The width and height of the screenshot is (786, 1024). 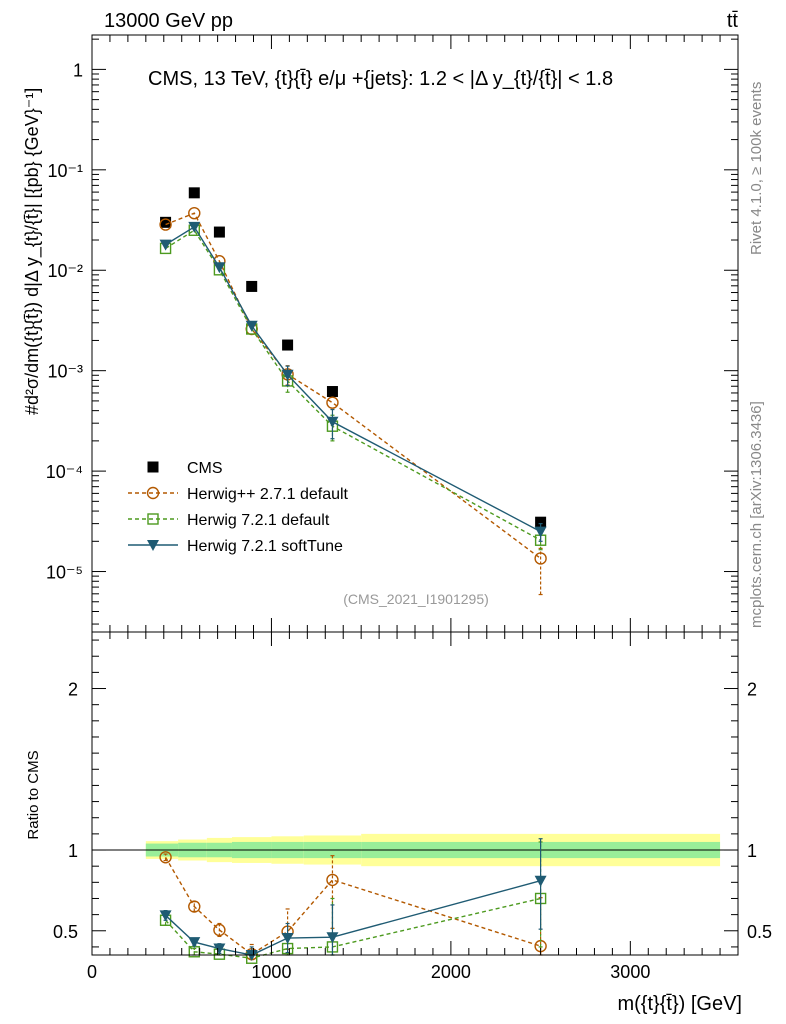 I want to click on ratio-marks, so click(x=353, y=901).